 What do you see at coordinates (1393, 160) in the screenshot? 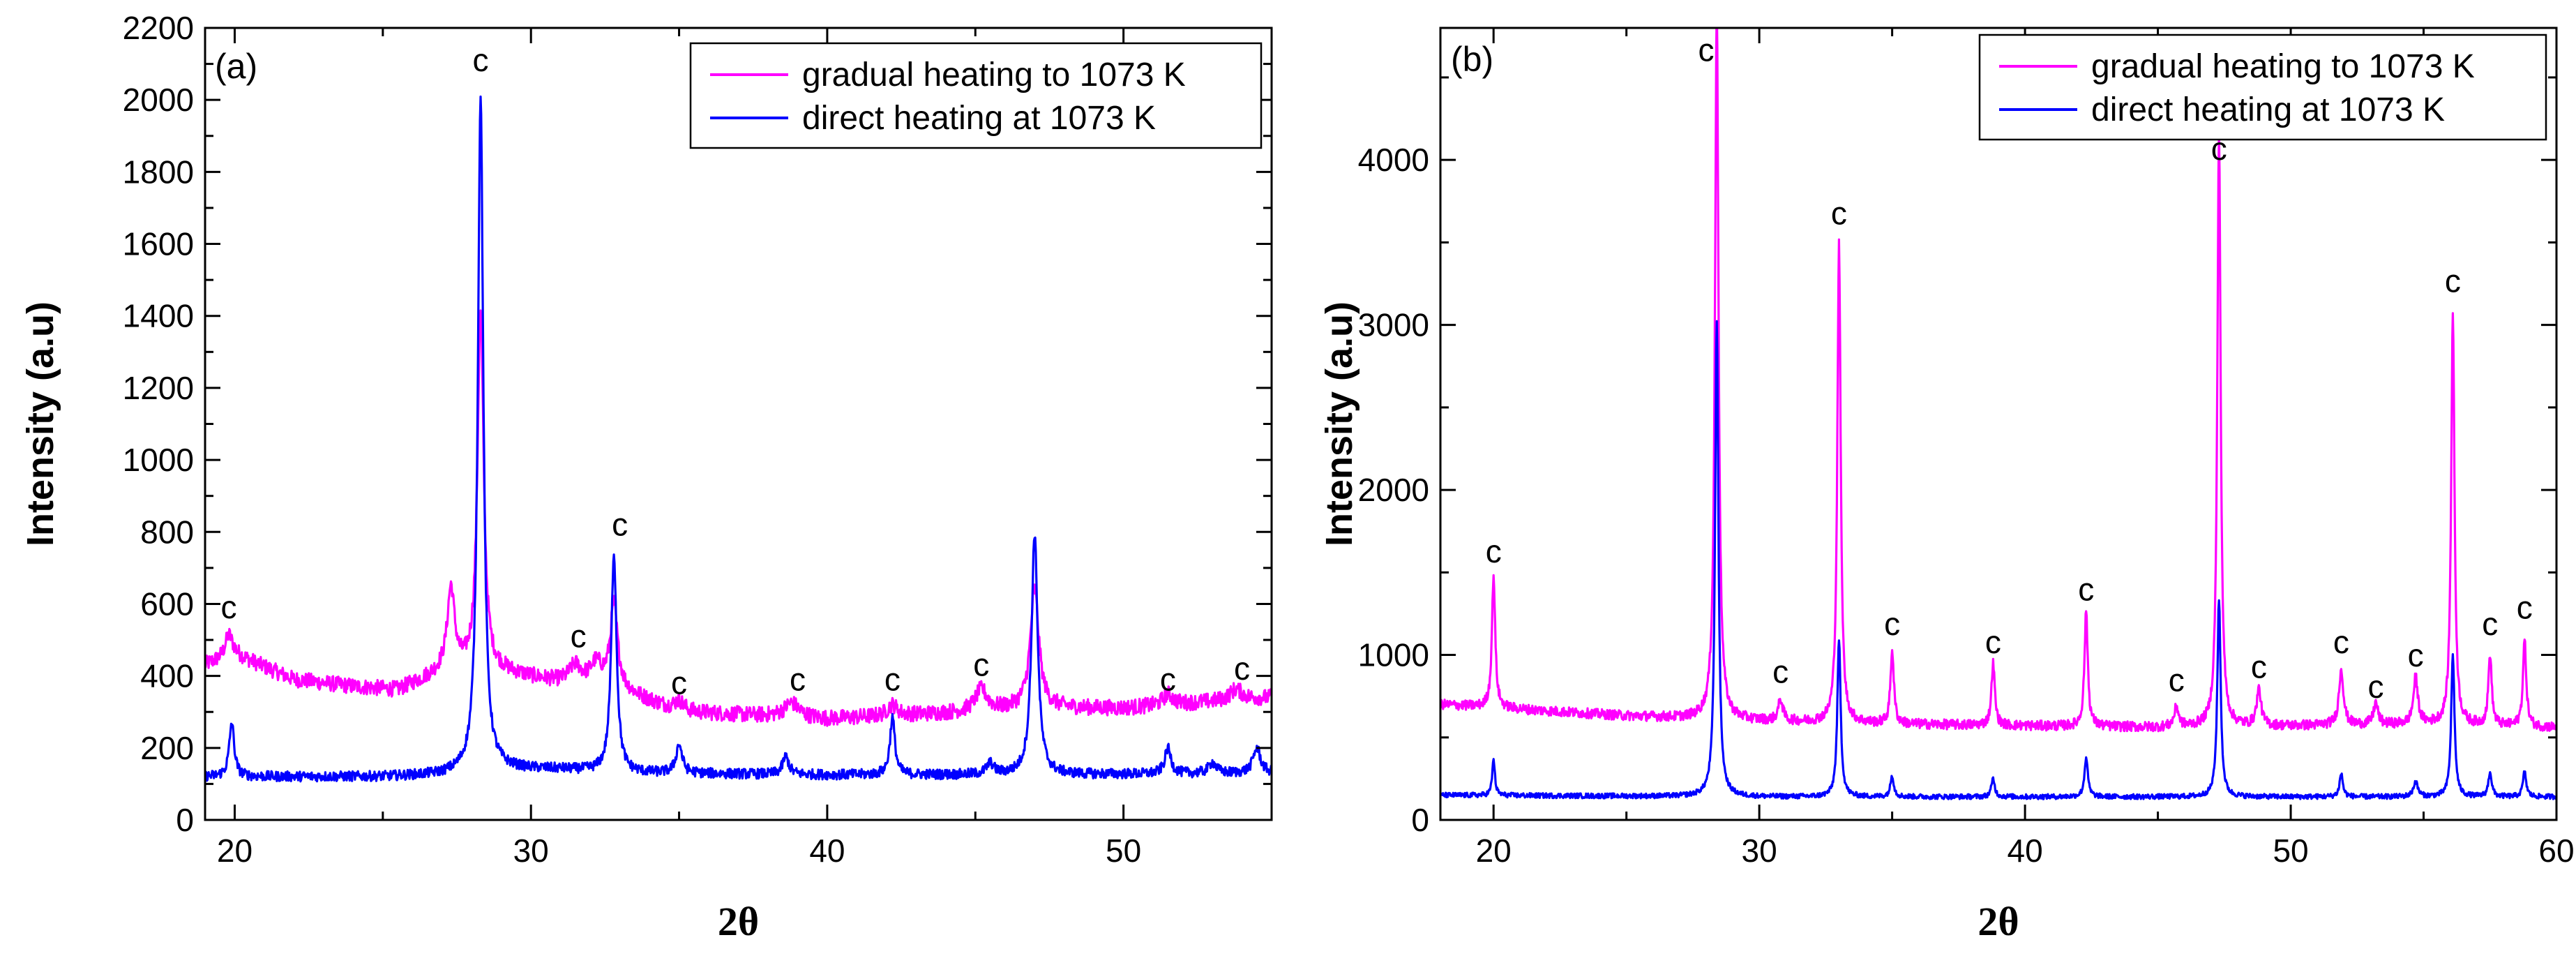
I see `y-tick-label: 4000` at bounding box center [1393, 160].